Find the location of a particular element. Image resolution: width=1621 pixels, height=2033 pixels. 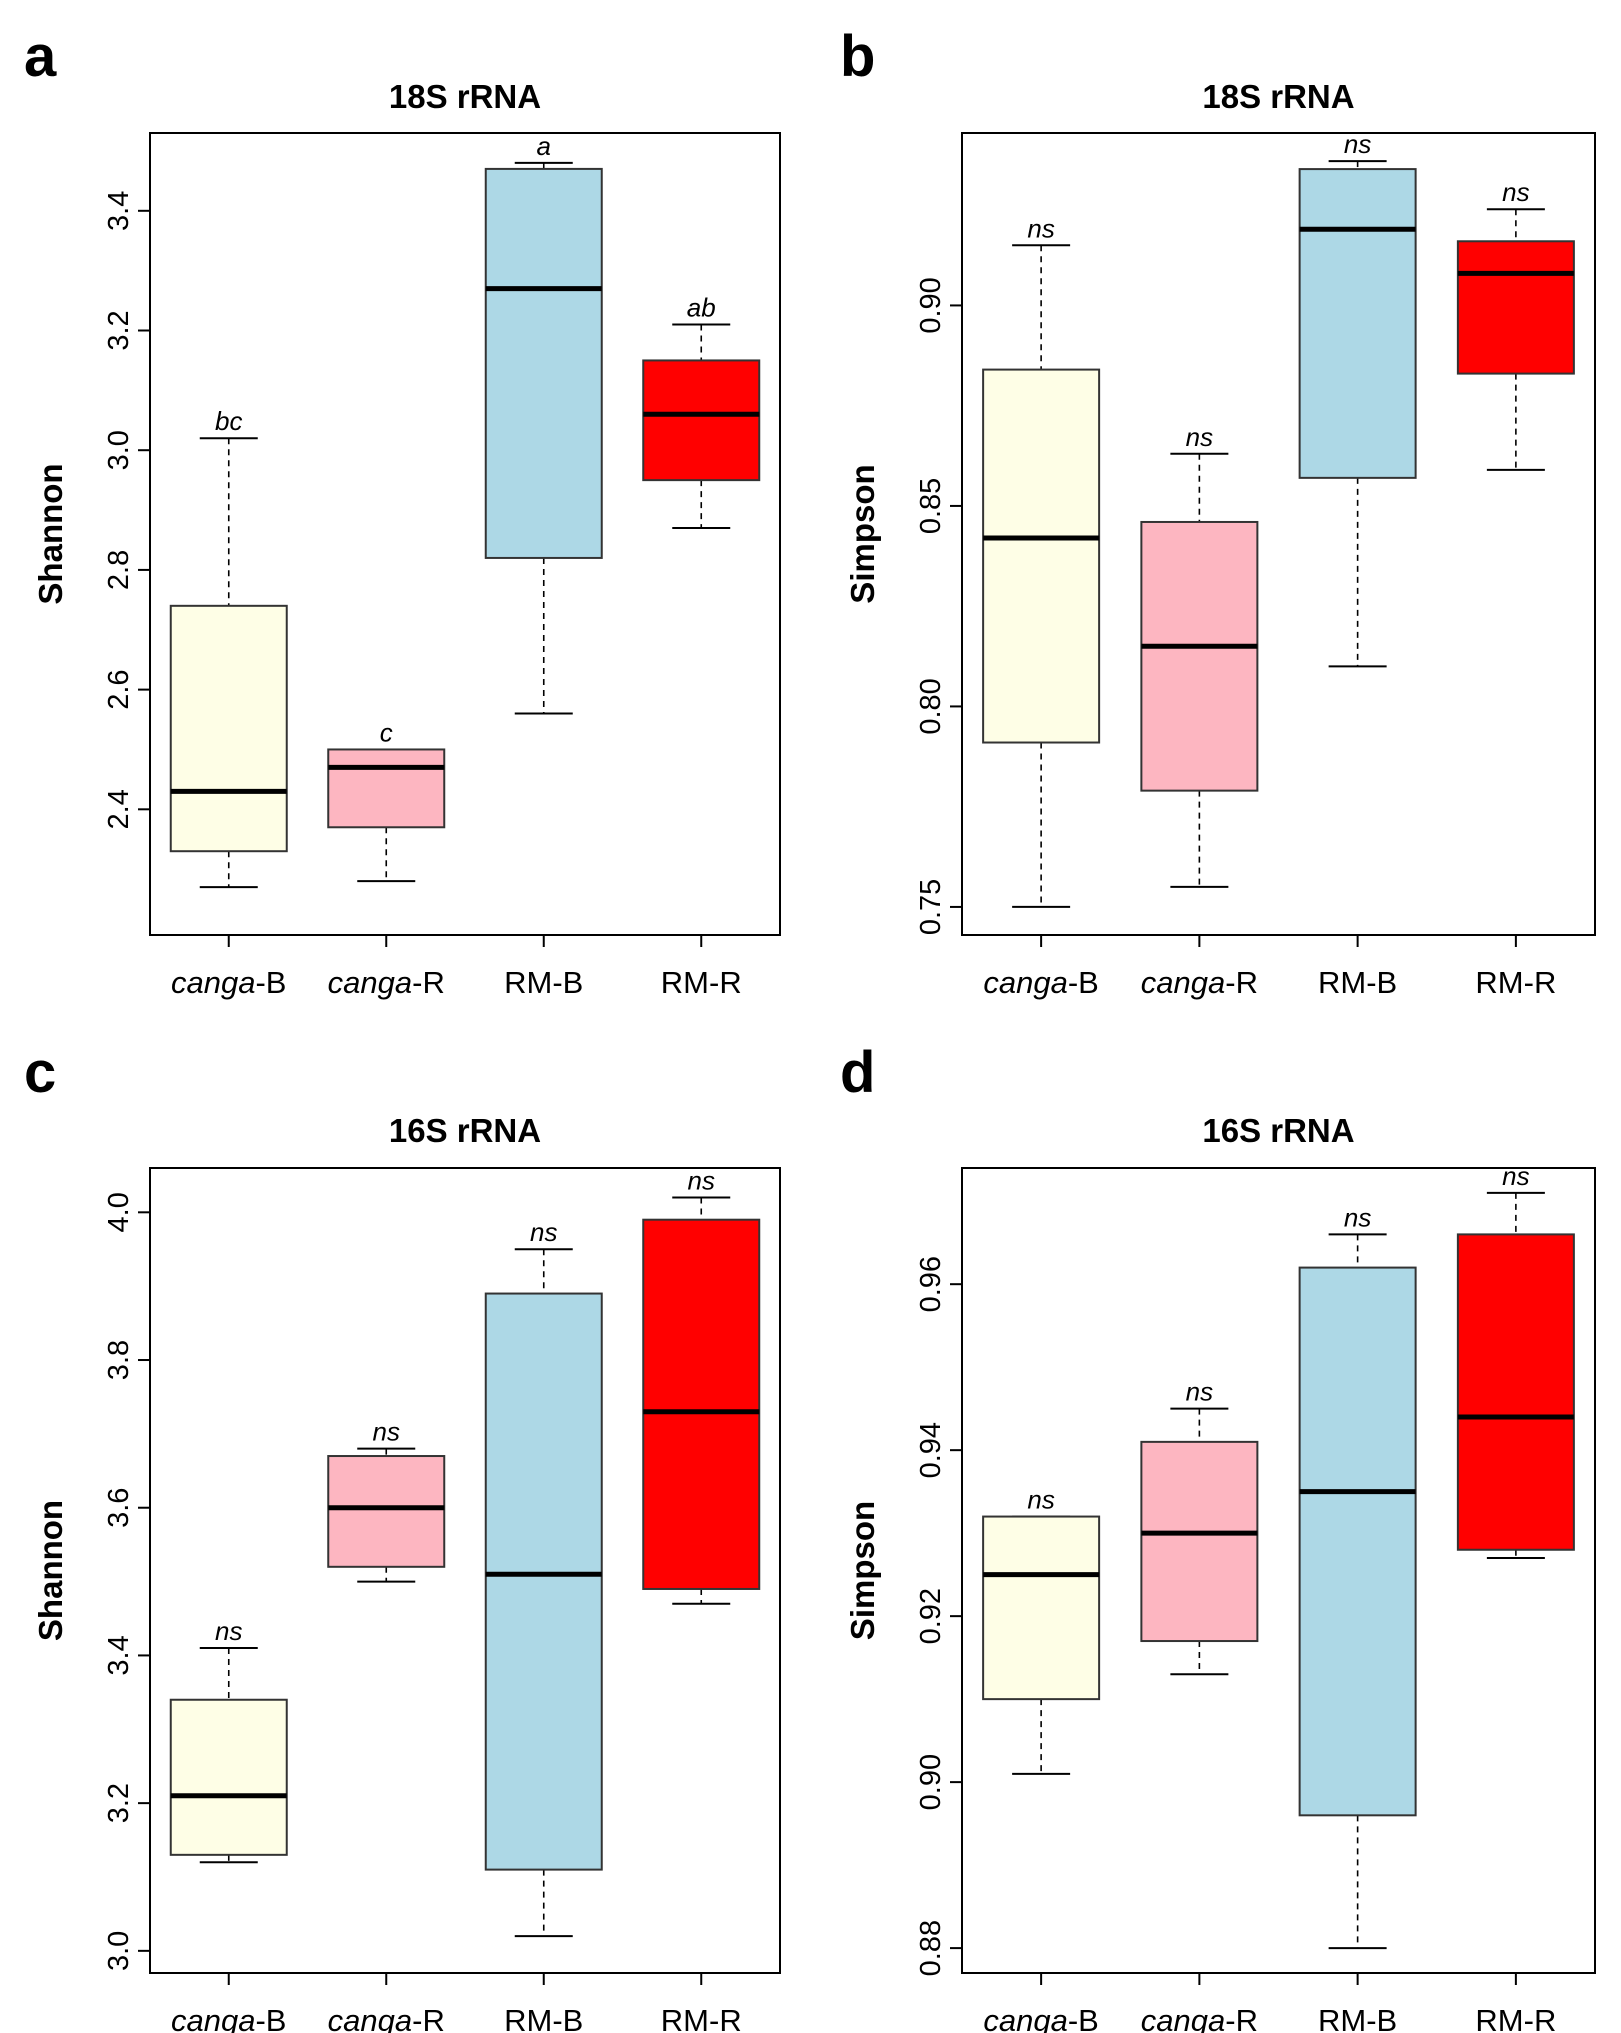

y-tick-label: 0.92 is located at coordinates (931, 1616).